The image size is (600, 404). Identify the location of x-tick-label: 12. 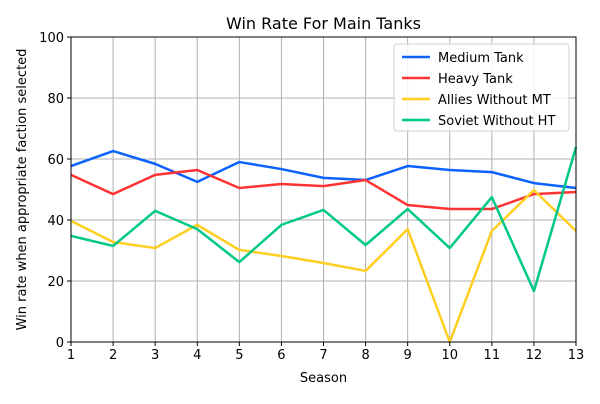
(534, 355).